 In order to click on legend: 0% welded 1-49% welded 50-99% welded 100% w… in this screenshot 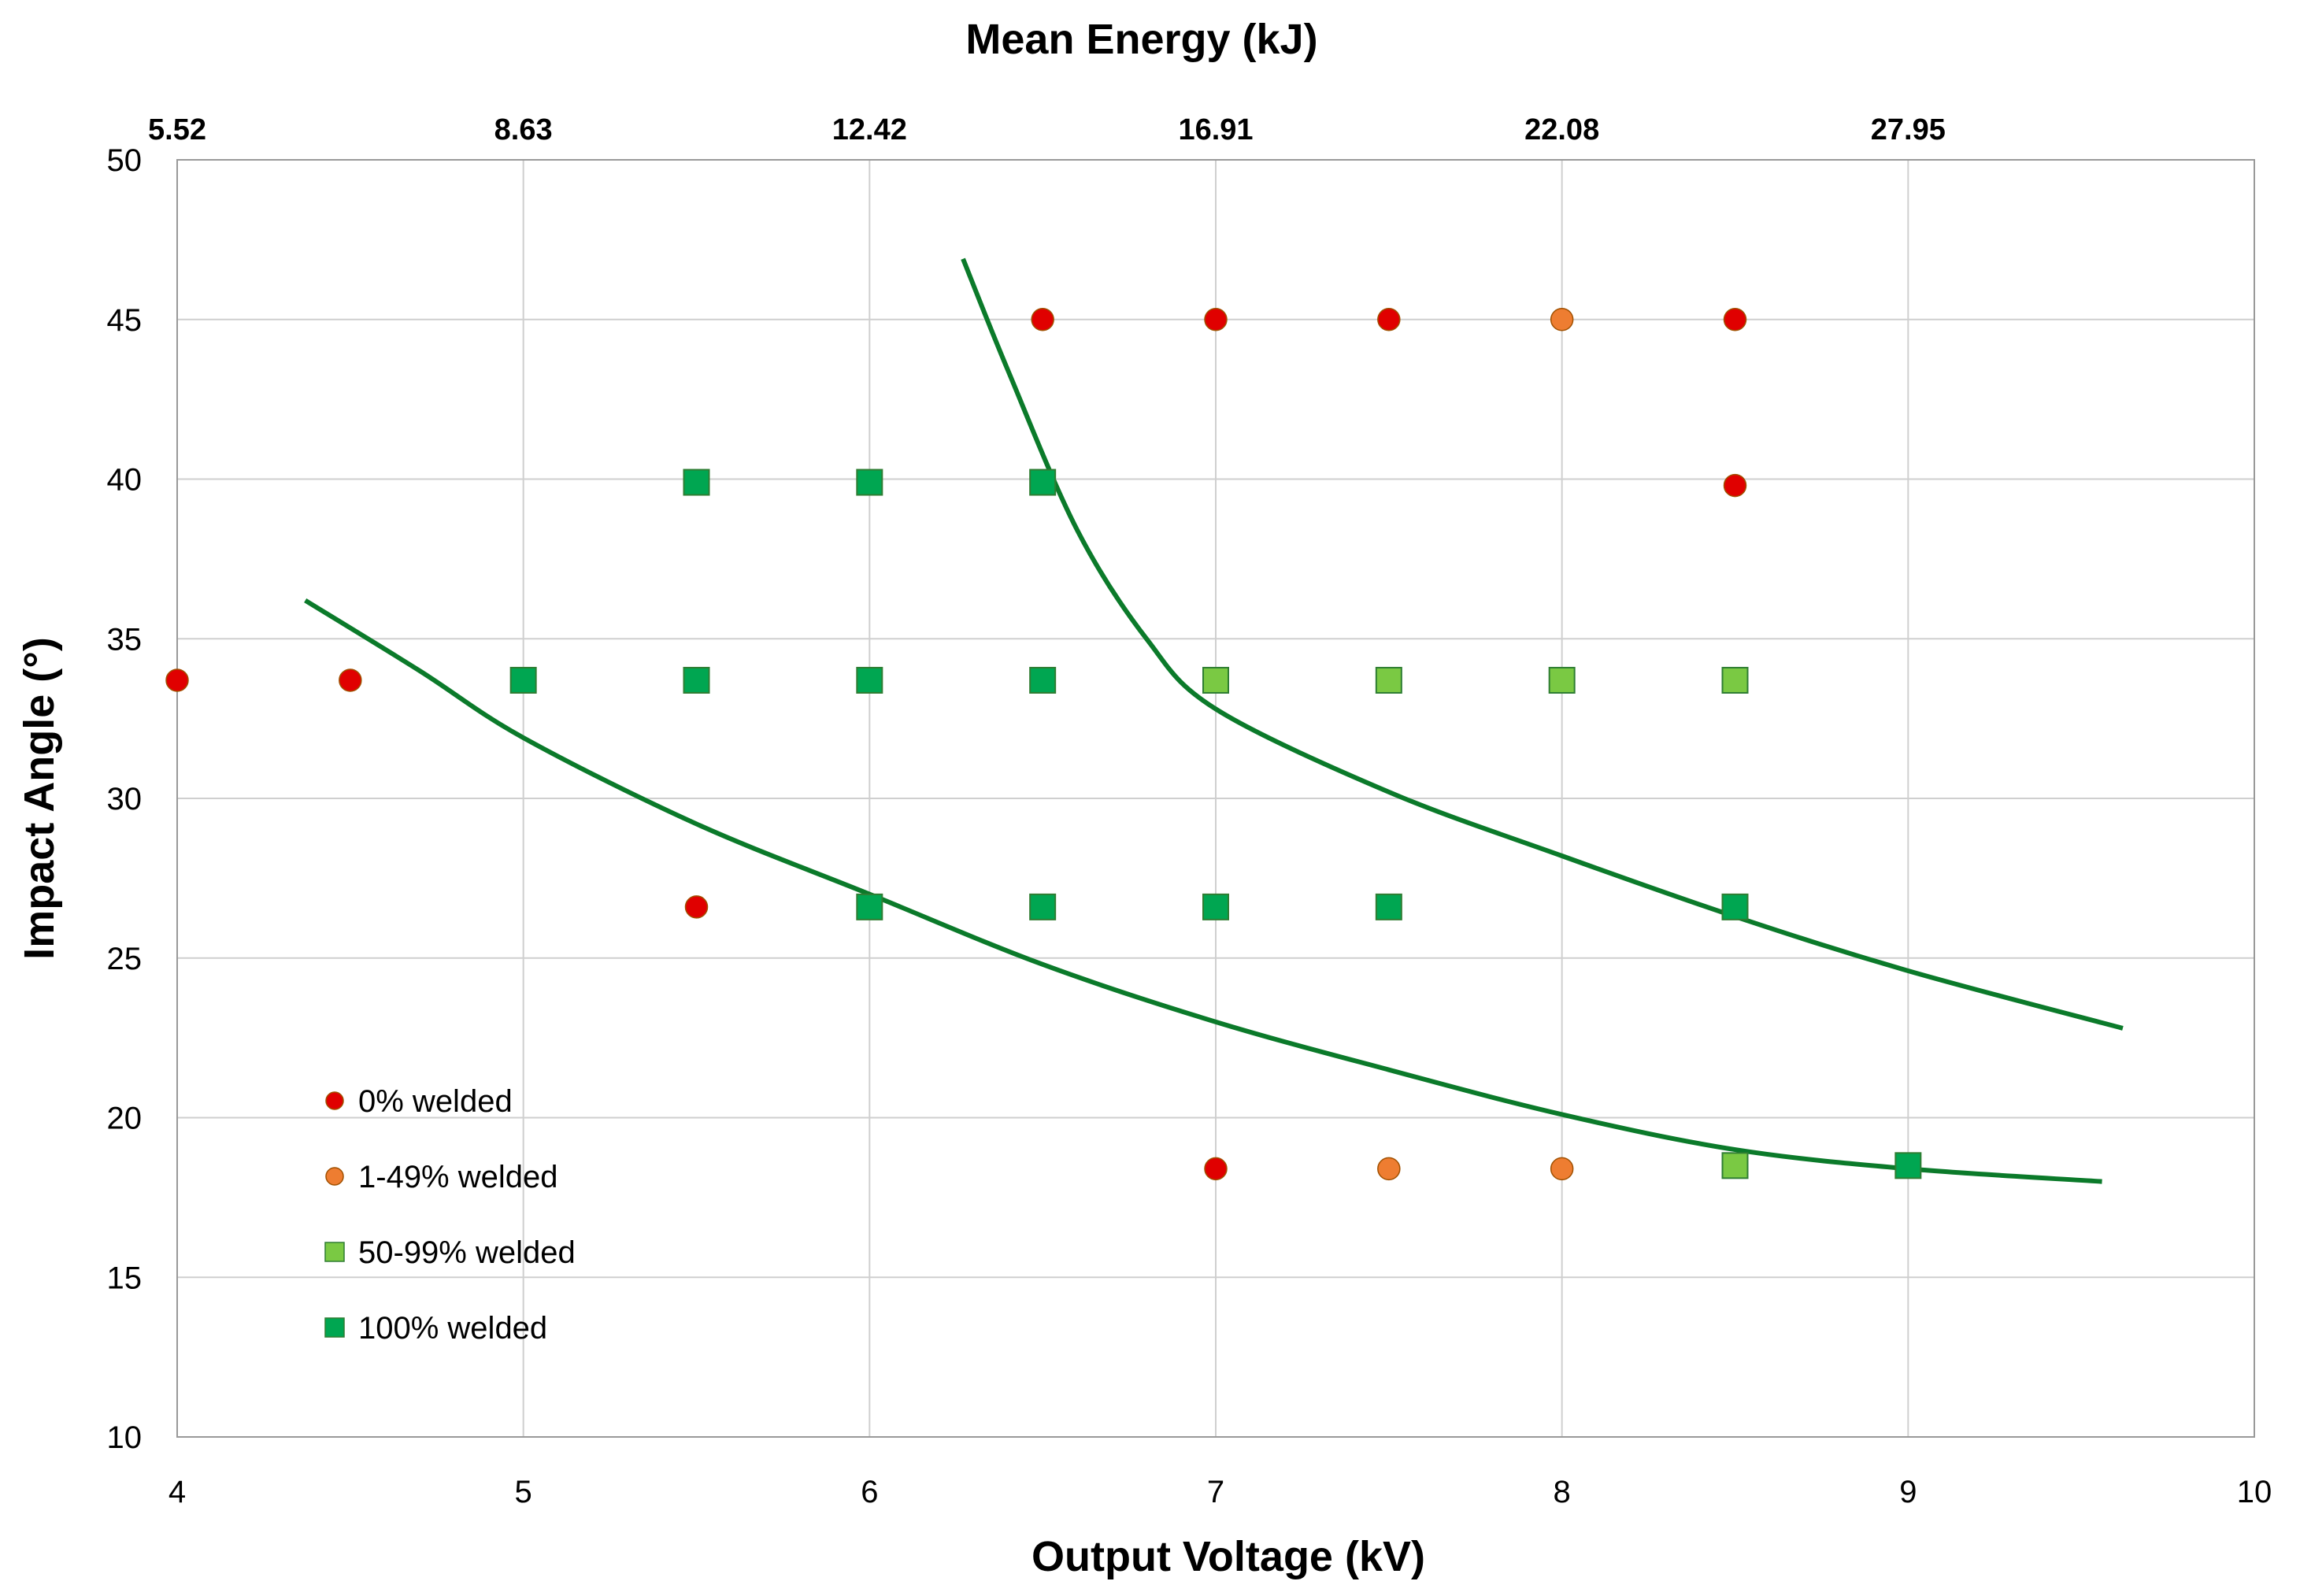, I will do `click(450, 1215)`.